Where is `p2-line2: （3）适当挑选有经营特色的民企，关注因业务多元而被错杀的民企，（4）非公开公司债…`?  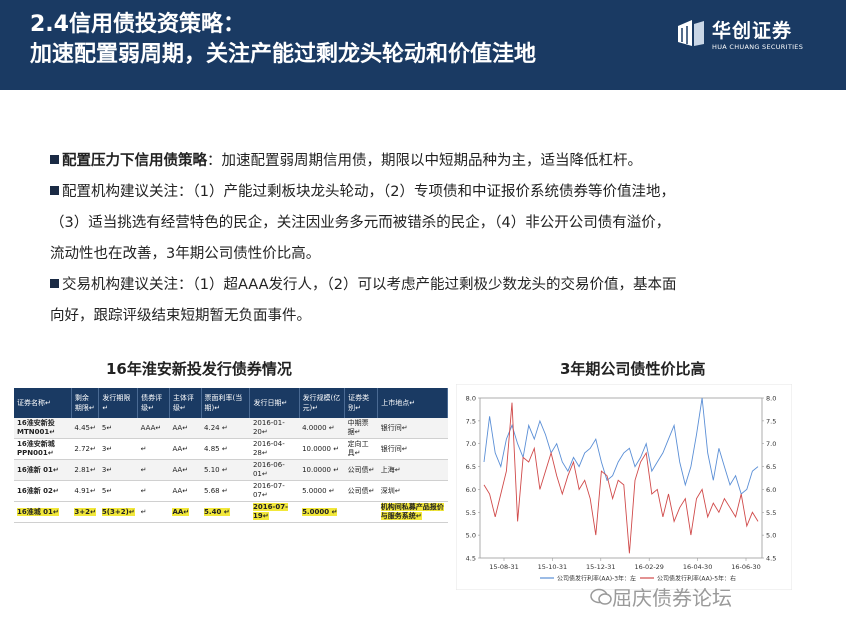 p2-line2: （3）适当挑选有经营特色的民企，关注因业务多元而被错杀的民企，（4）非公开公司债… is located at coordinates (360, 223).